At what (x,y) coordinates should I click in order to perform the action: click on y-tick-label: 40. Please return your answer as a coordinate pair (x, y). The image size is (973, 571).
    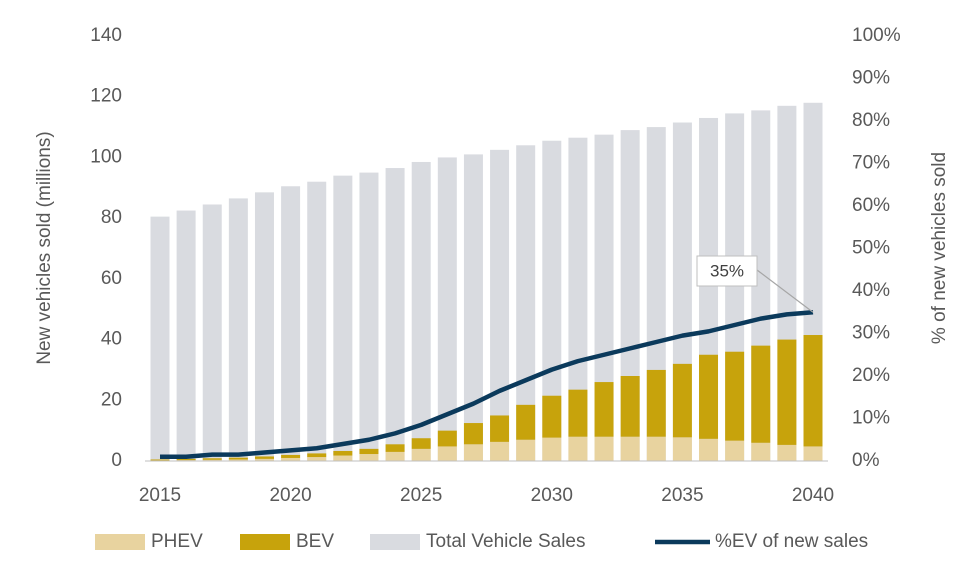
    Looking at the image, I should click on (111, 339).